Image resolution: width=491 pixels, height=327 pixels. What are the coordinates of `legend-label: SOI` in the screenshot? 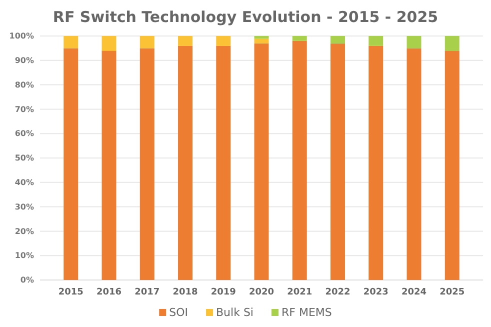 It's located at (178, 312).